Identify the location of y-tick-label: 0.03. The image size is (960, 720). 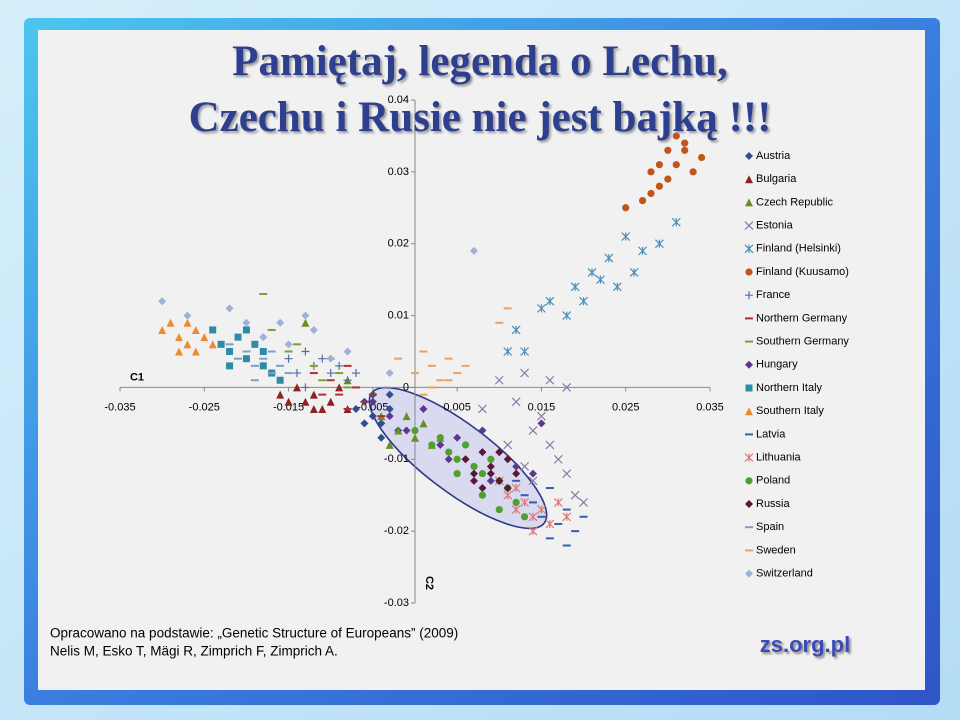
(398, 172).